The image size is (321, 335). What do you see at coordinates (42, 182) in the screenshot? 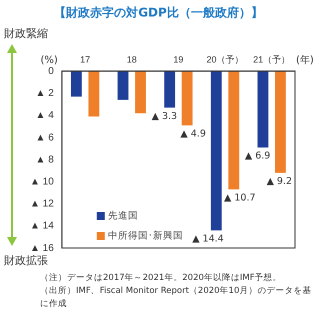
I see `y-tick-label: ▲ 10` at bounding box center [42, 182].